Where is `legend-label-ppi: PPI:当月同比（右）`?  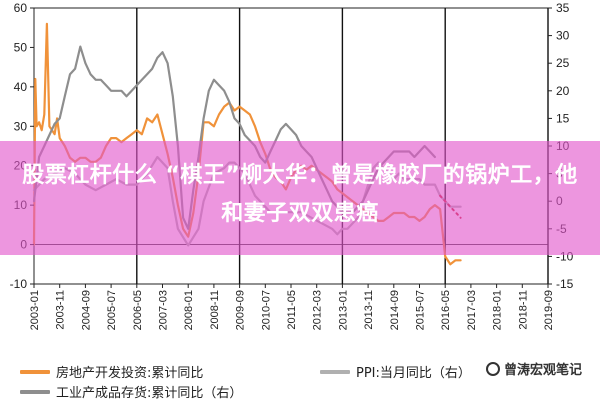
legend-label-ppi: PPI:当月同比（右） is located at coordinates (413, 373).